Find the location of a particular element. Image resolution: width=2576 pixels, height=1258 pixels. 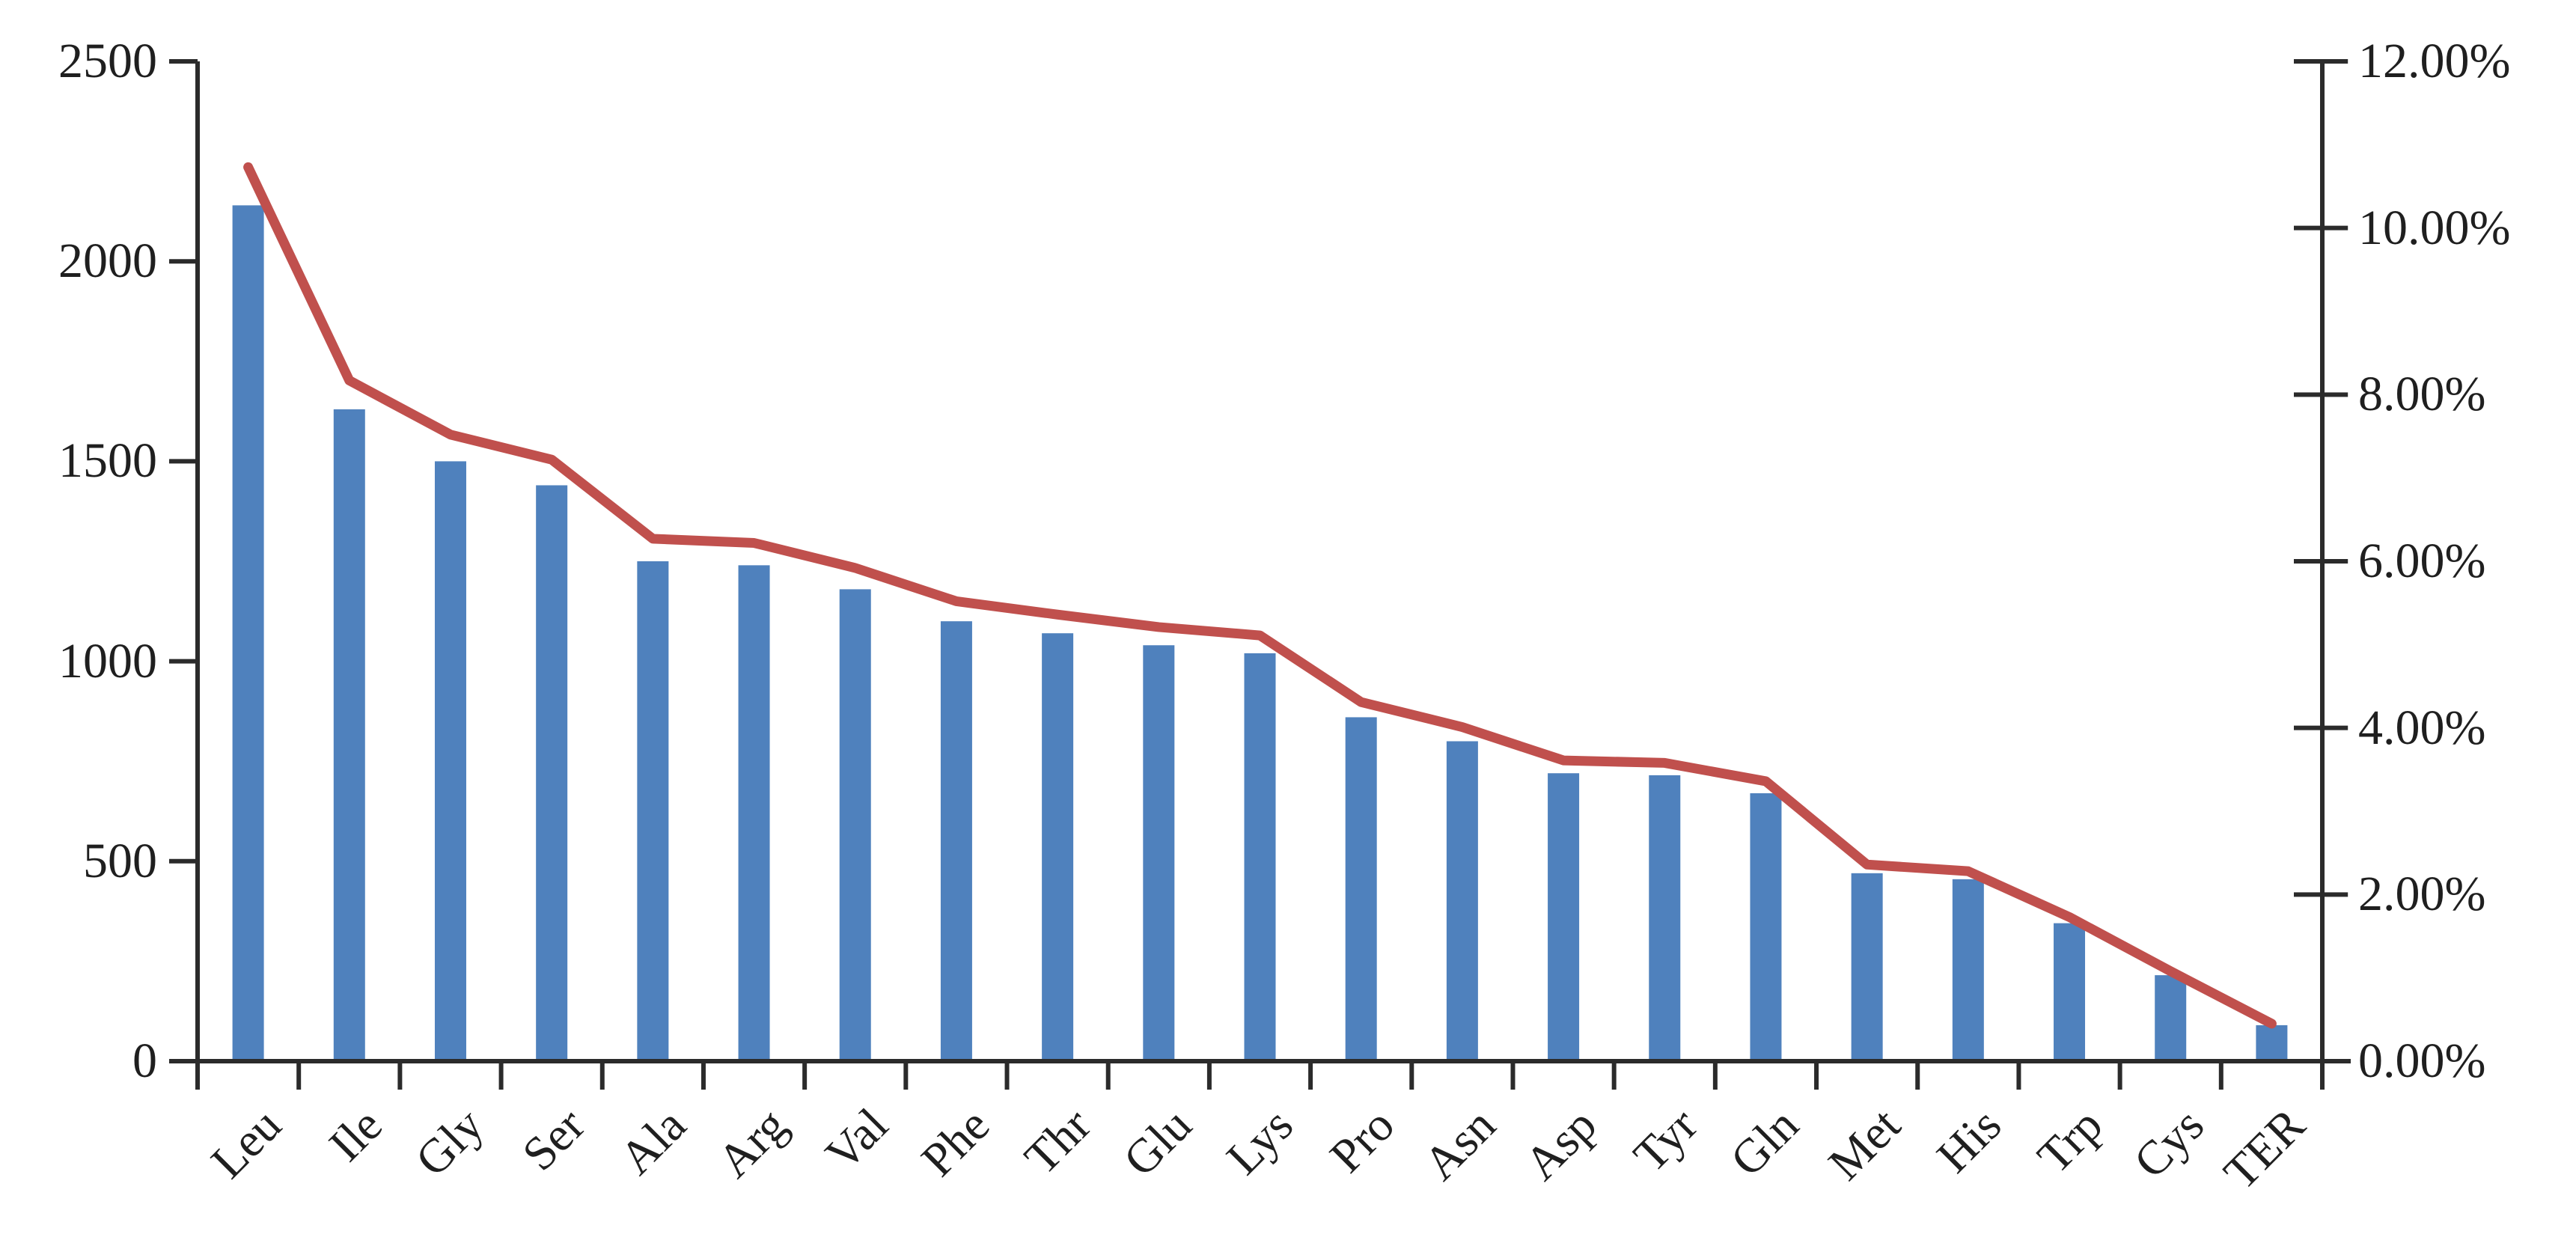

bar-thr is located at coordinates (1058, 847).